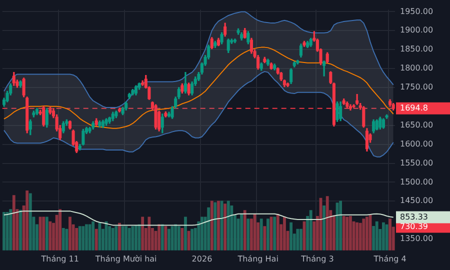 The image size is (450, 270). What do you see at coordinates (417, 87) in the screenshot?
I see `y-tick-label: 1750.00` at bounding box center [417, 87].